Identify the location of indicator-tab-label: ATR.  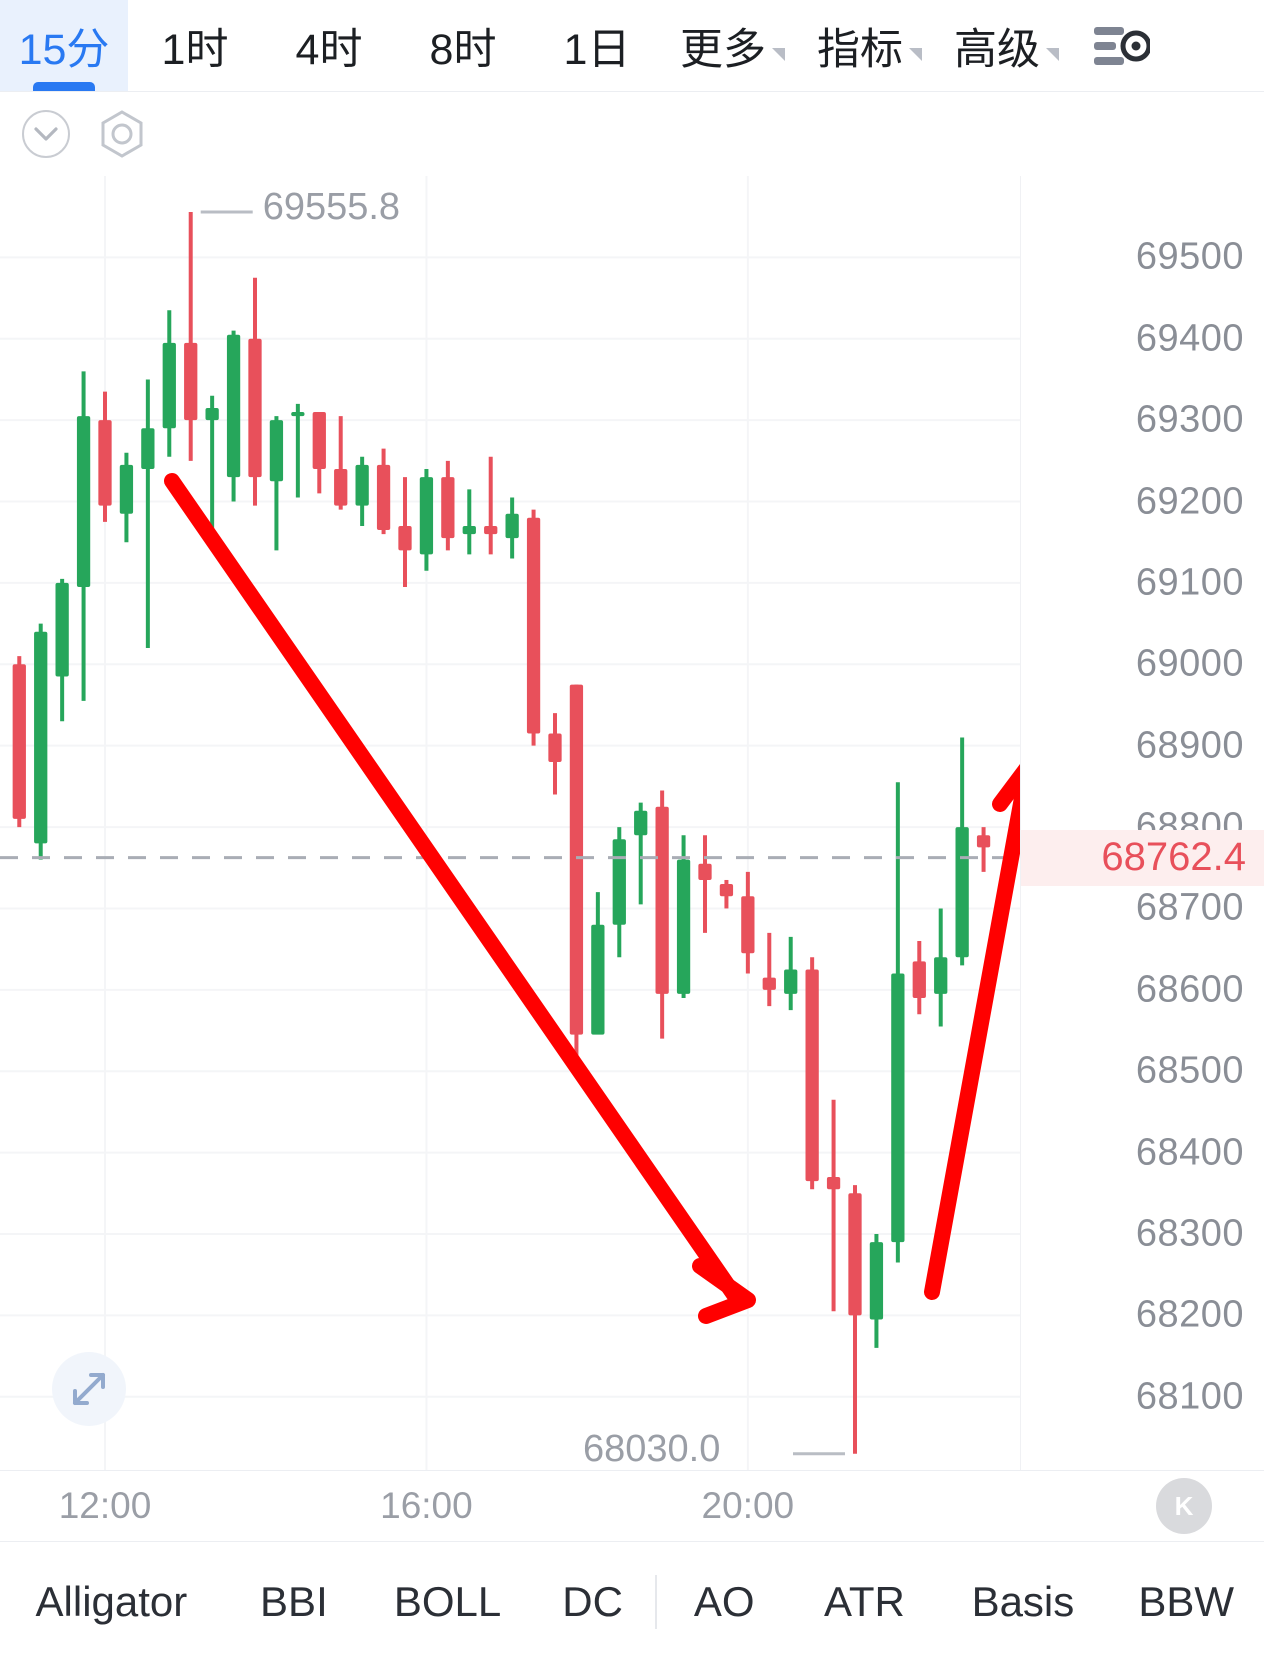
(864, 1601).